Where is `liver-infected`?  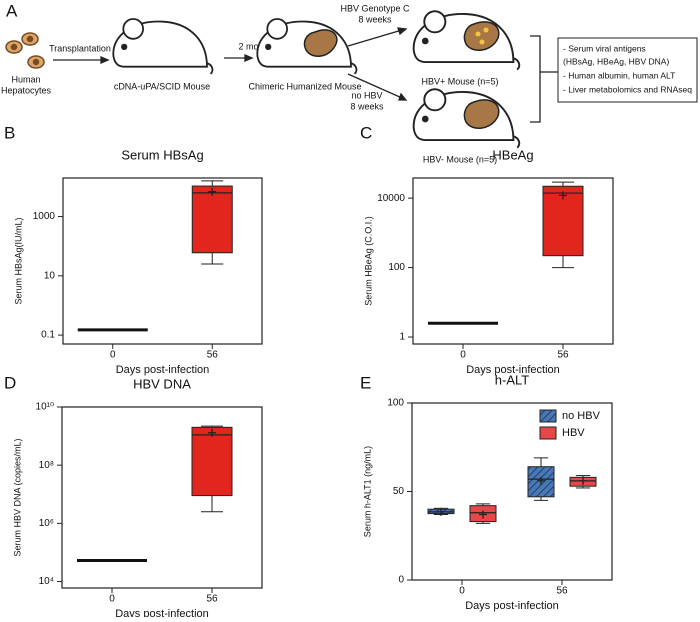 liver-infected is located at coordinates (481, 36).